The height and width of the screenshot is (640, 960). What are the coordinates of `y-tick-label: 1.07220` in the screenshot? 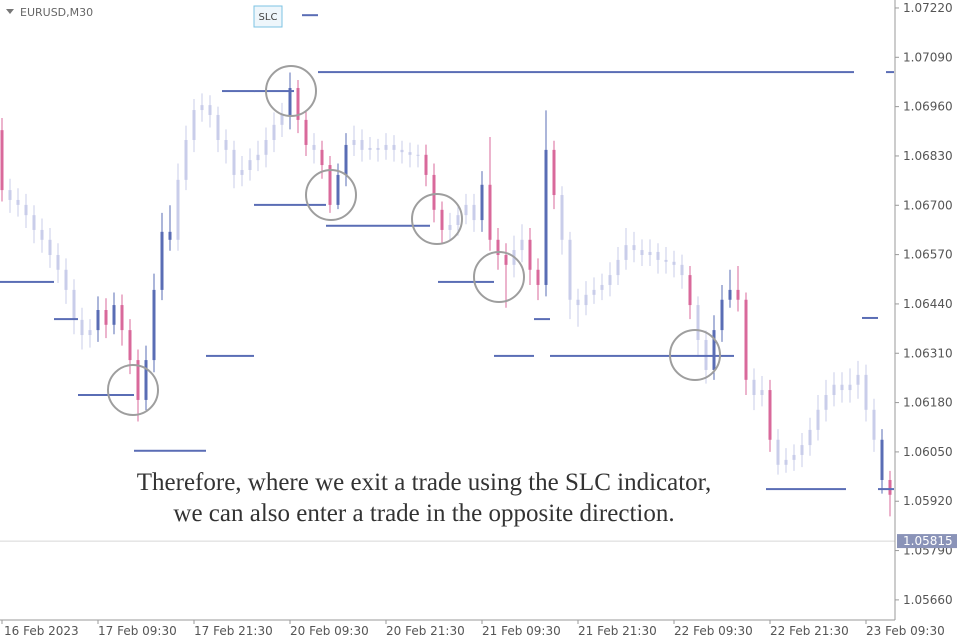 It's located at (928, 8).